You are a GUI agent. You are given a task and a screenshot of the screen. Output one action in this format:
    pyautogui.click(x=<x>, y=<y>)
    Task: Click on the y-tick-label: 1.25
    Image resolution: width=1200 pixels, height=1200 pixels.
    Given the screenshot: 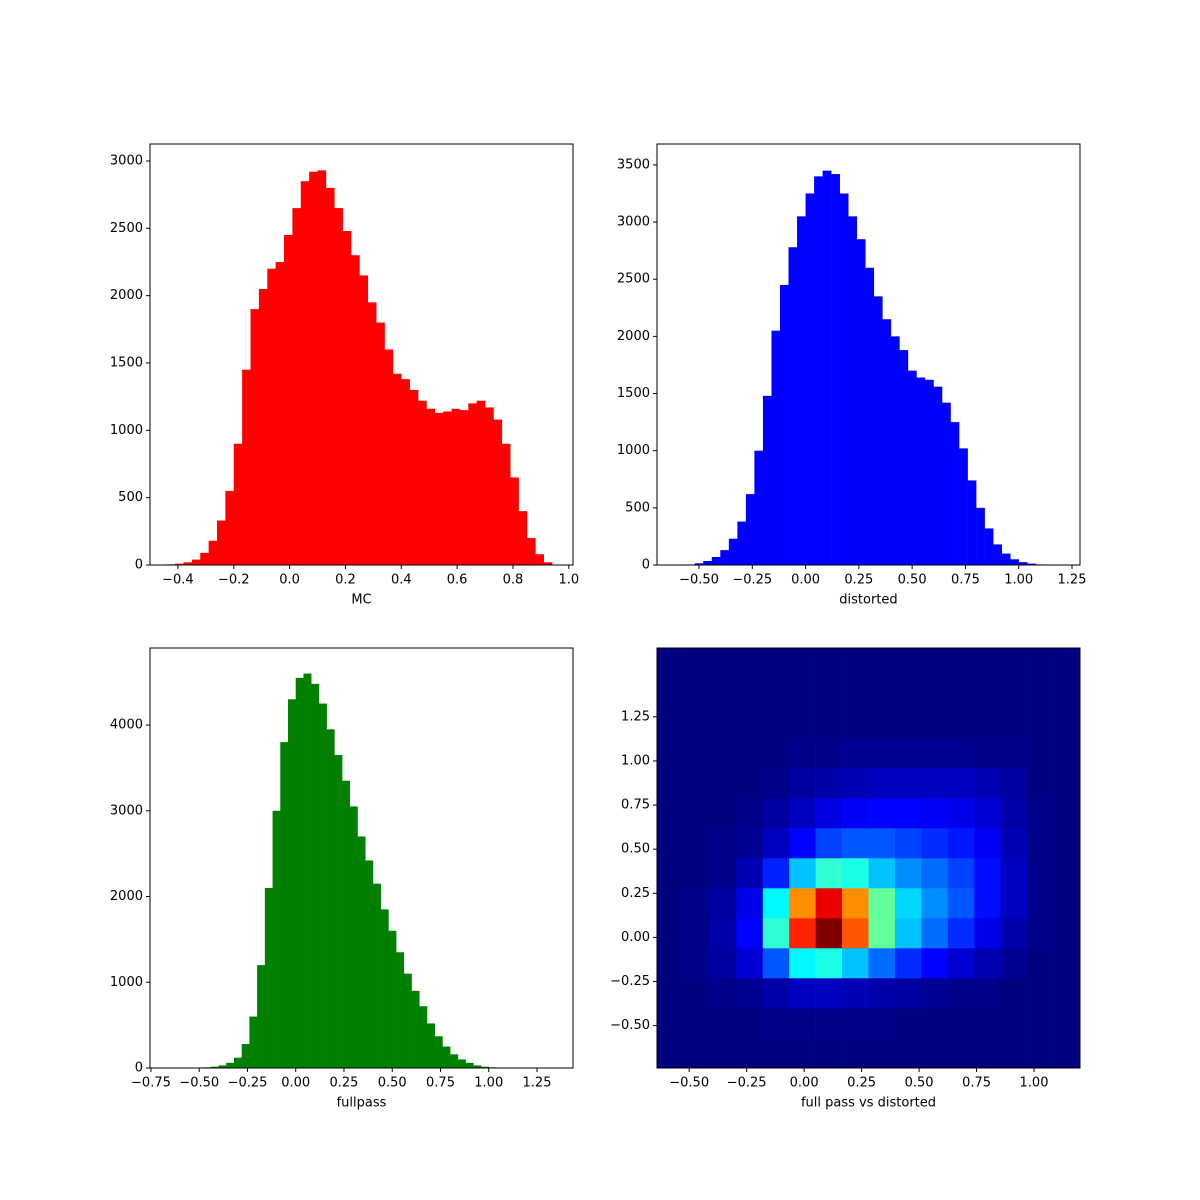 What is the action you would take?
    pyautogui.click(x=635, y=716)
    